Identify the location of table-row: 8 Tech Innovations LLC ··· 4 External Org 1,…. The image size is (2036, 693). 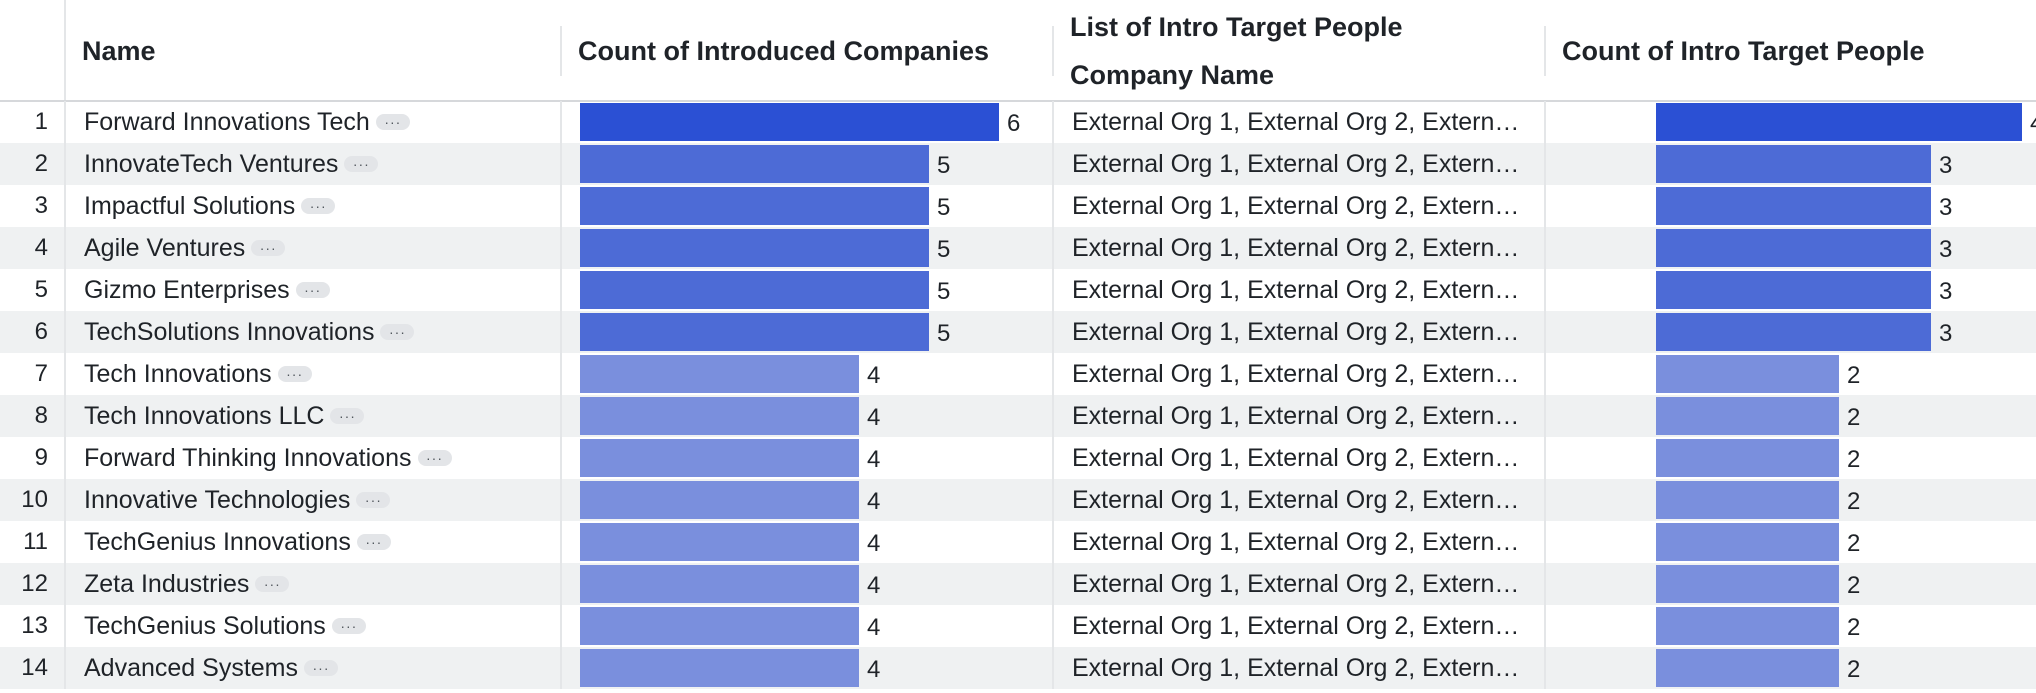
(1018, 416).